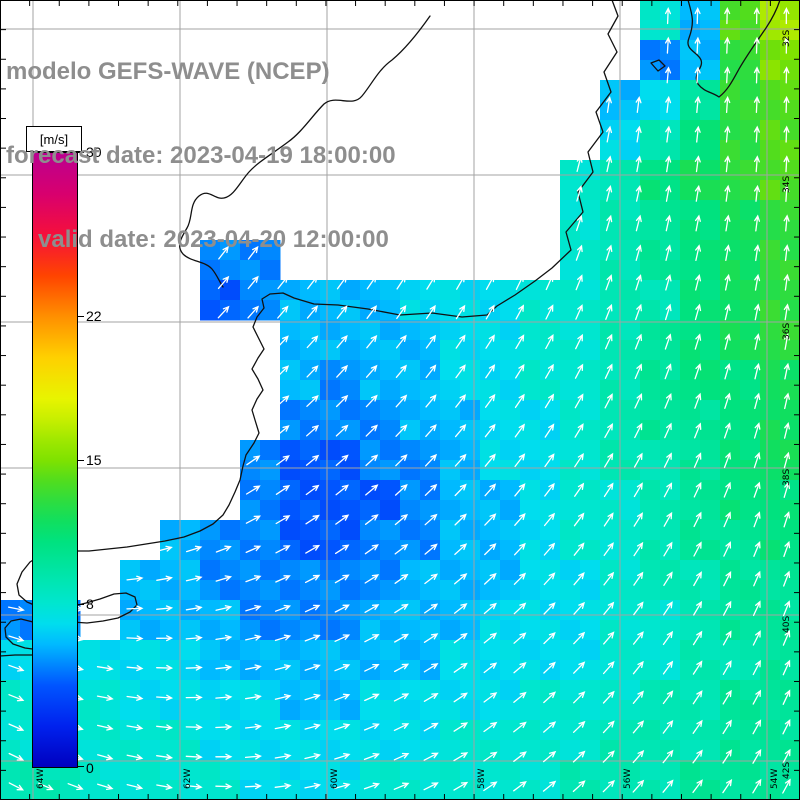 The image size is (800, 800). I want to click on valid-date-label: valid date: 2023-04-20 12:00:00, so click(213, 239).